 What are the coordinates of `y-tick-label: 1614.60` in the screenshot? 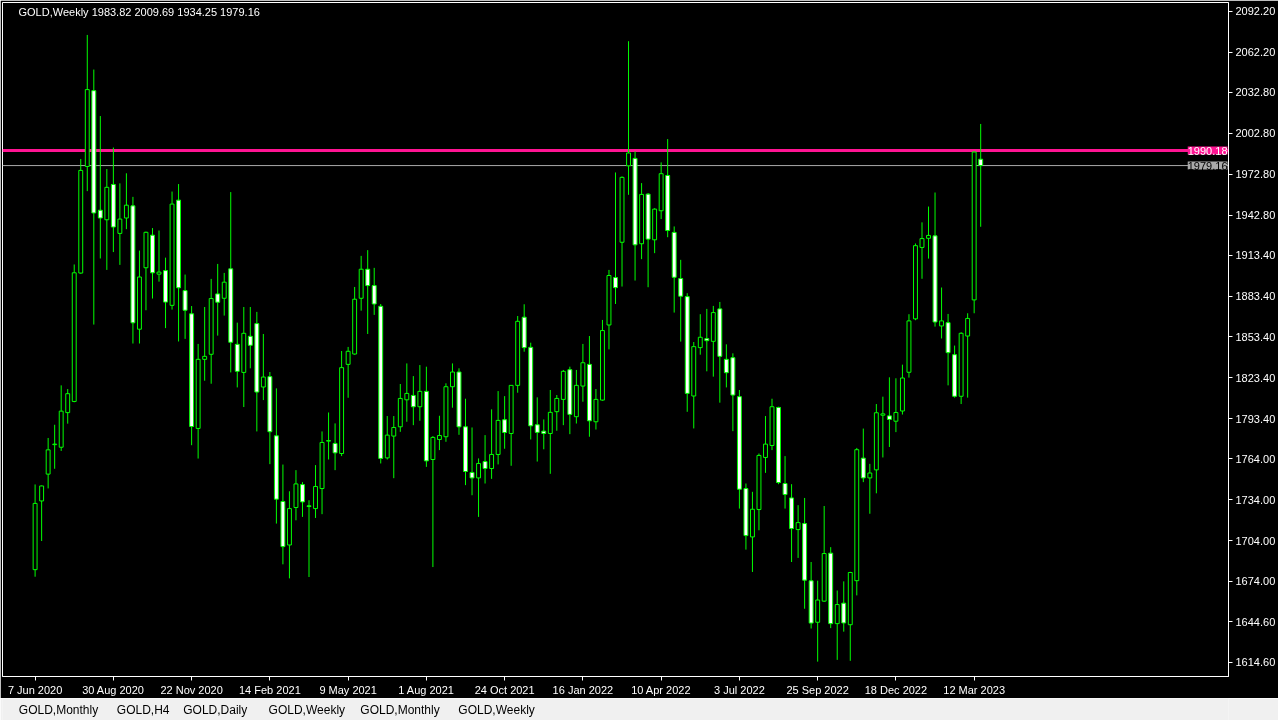 It's located at (1255, 662).